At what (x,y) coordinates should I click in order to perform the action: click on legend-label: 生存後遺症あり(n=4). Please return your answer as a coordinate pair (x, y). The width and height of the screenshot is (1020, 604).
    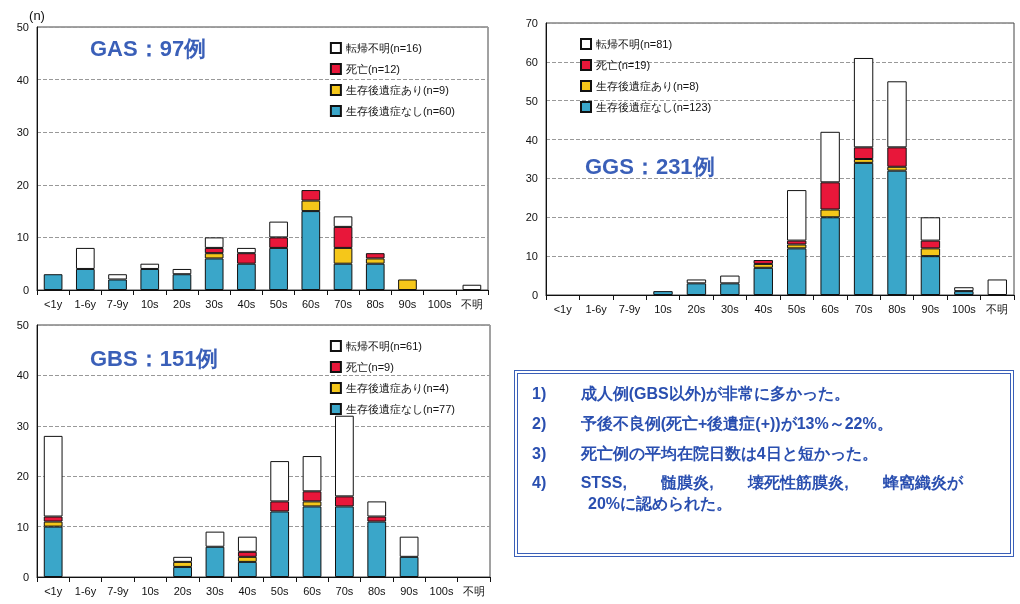
    Looking at the image, I should click on (397, 388).